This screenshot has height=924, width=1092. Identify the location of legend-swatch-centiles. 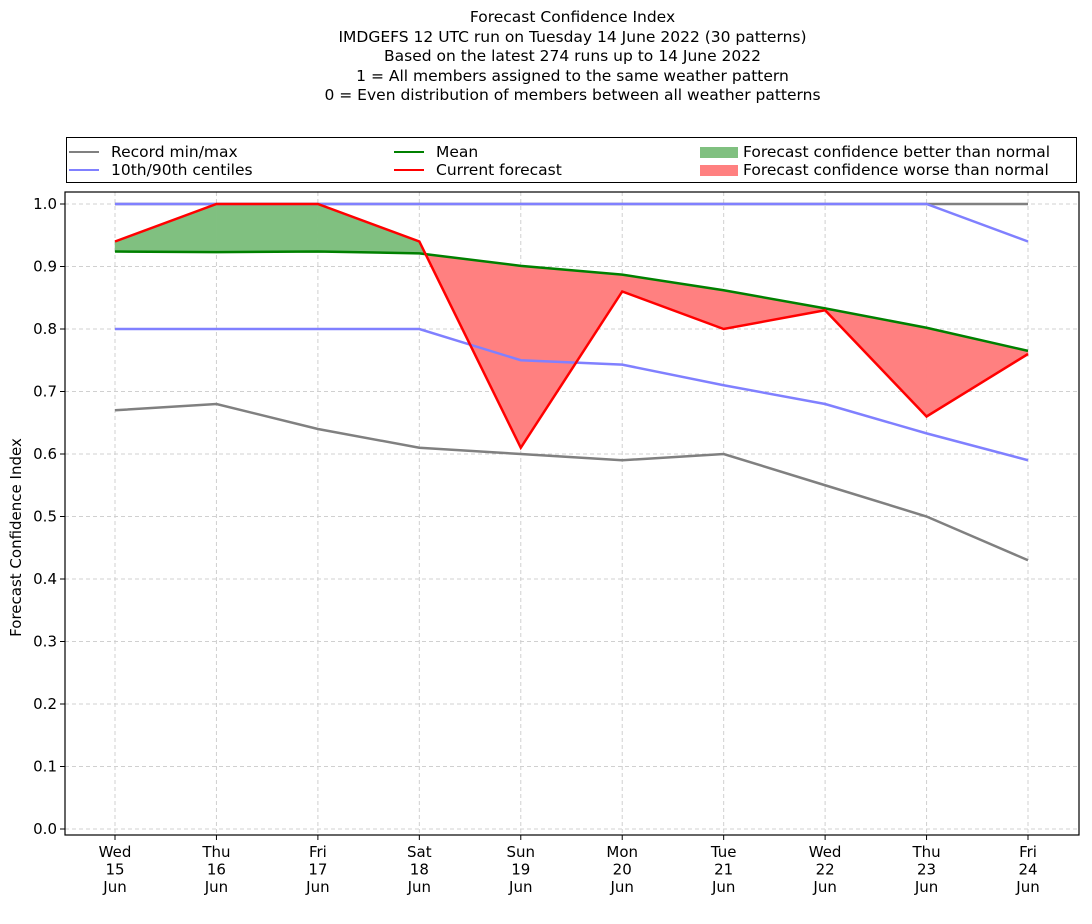
(84, 170).